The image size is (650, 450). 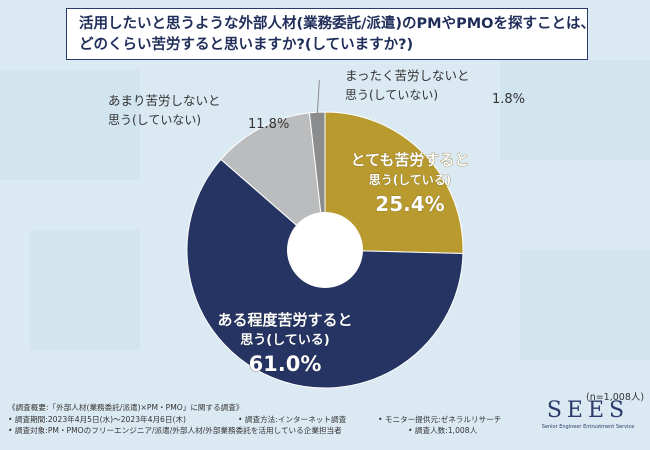 What do you see at coordinates (246, 45) in the screenshot?
I see `chart-title-line-2: どのくらい苦労すると思いますか?(していますか?)` at bounding box center [246, 45].